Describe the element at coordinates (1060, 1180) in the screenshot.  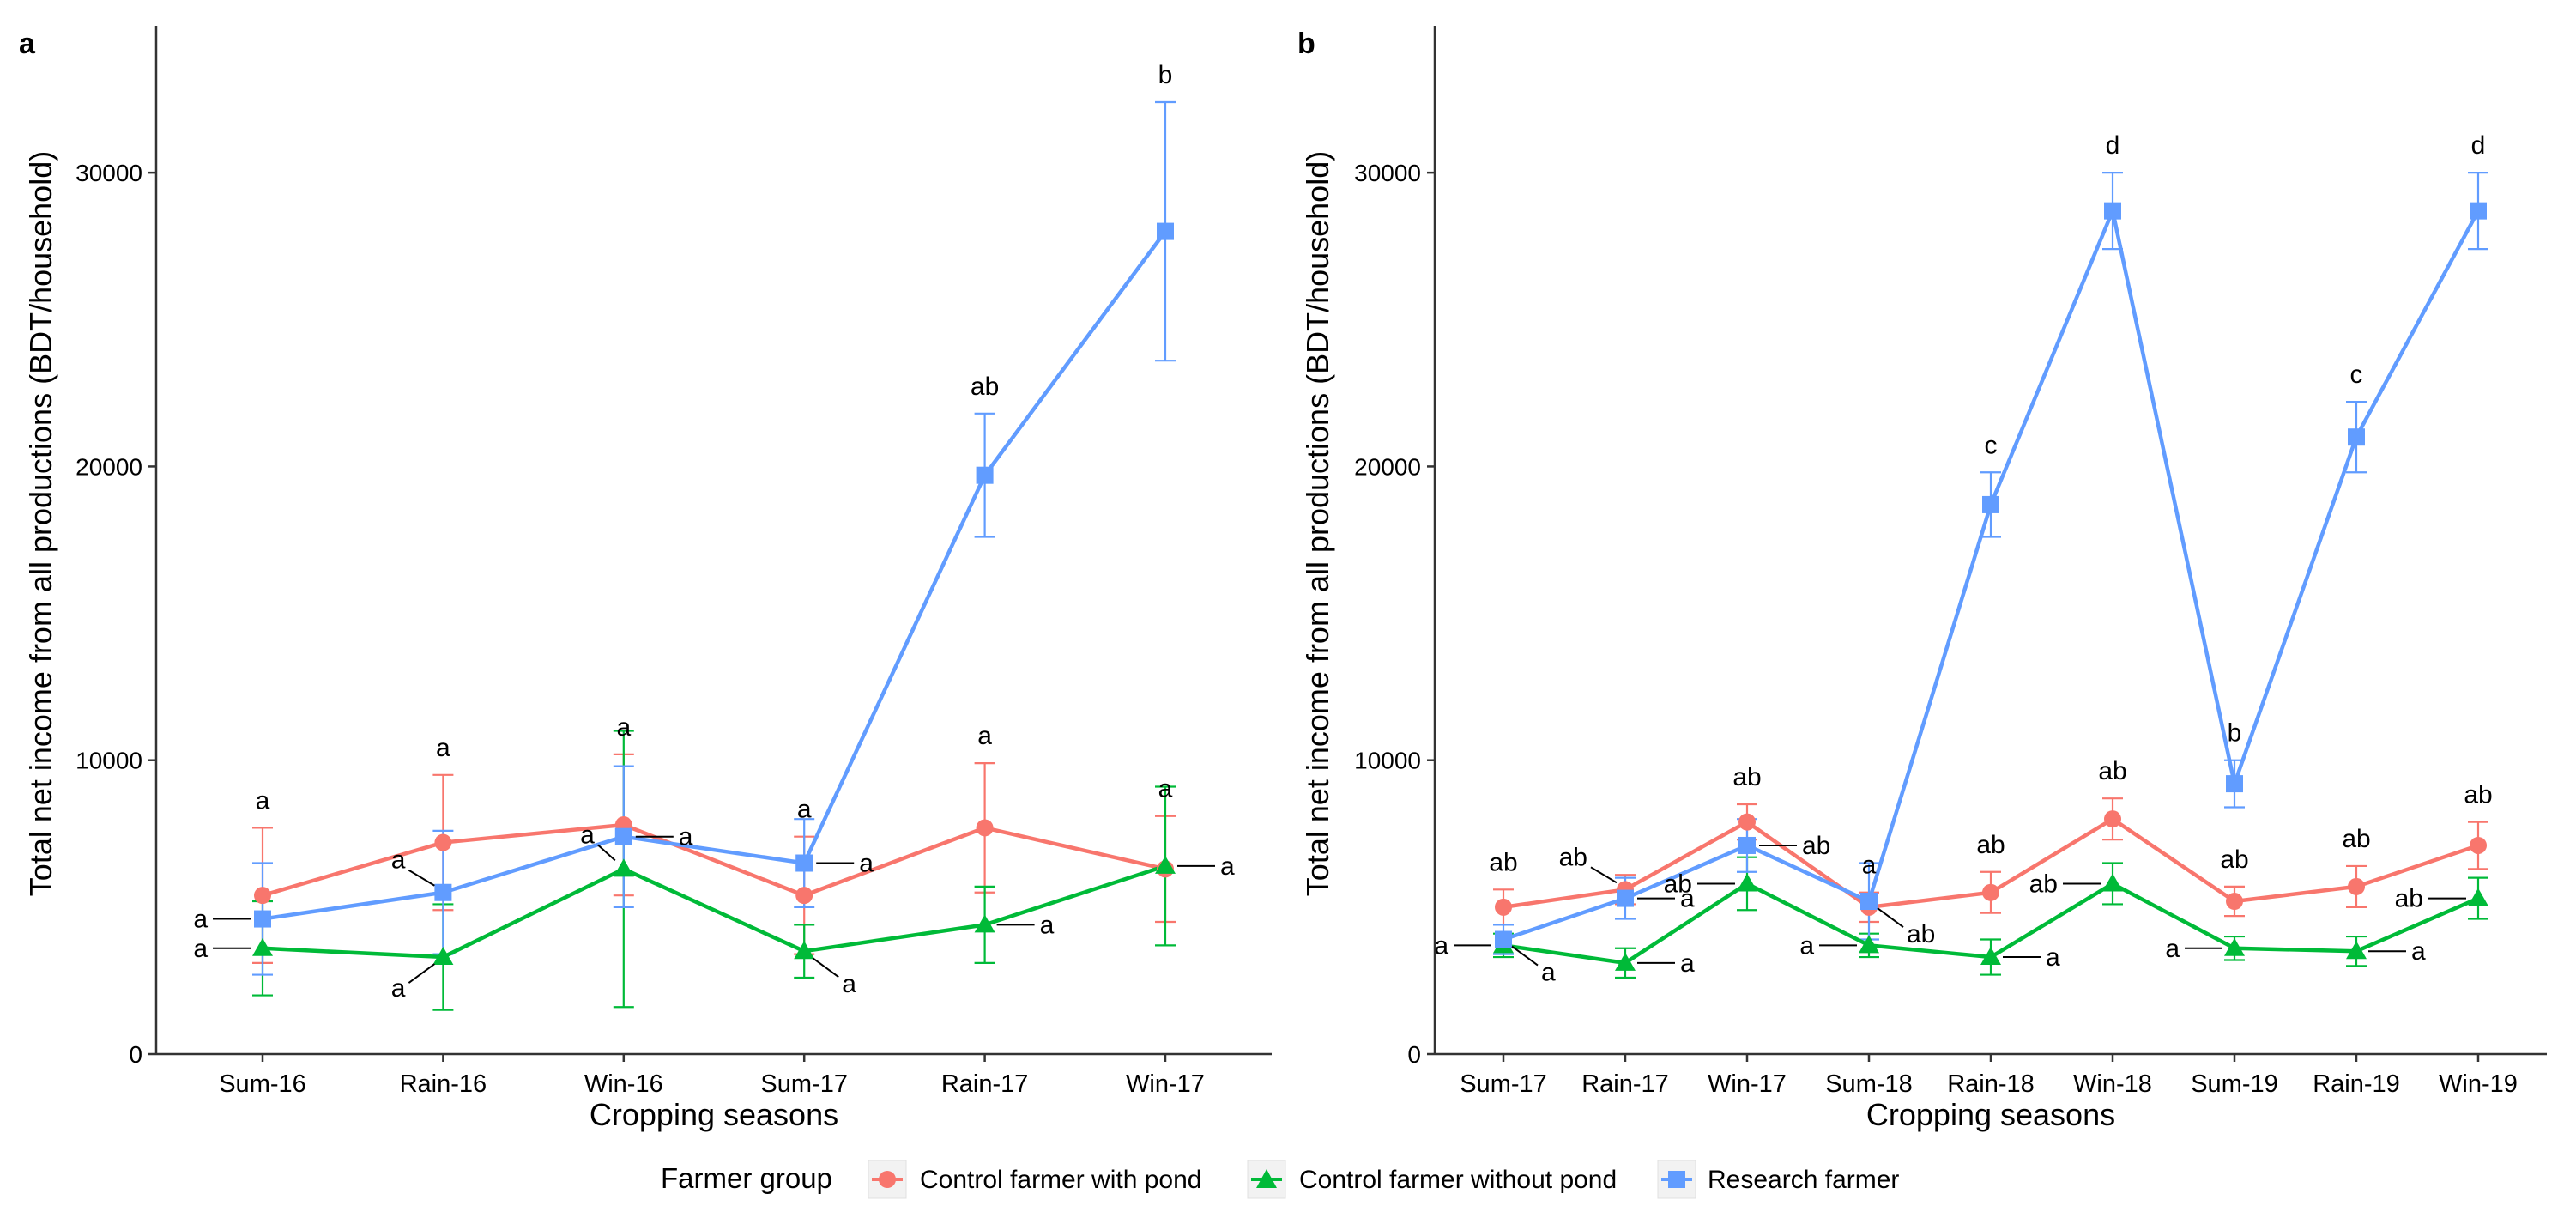
I see `legend-label-control-with-pond: Control farmer with pond` at that location.